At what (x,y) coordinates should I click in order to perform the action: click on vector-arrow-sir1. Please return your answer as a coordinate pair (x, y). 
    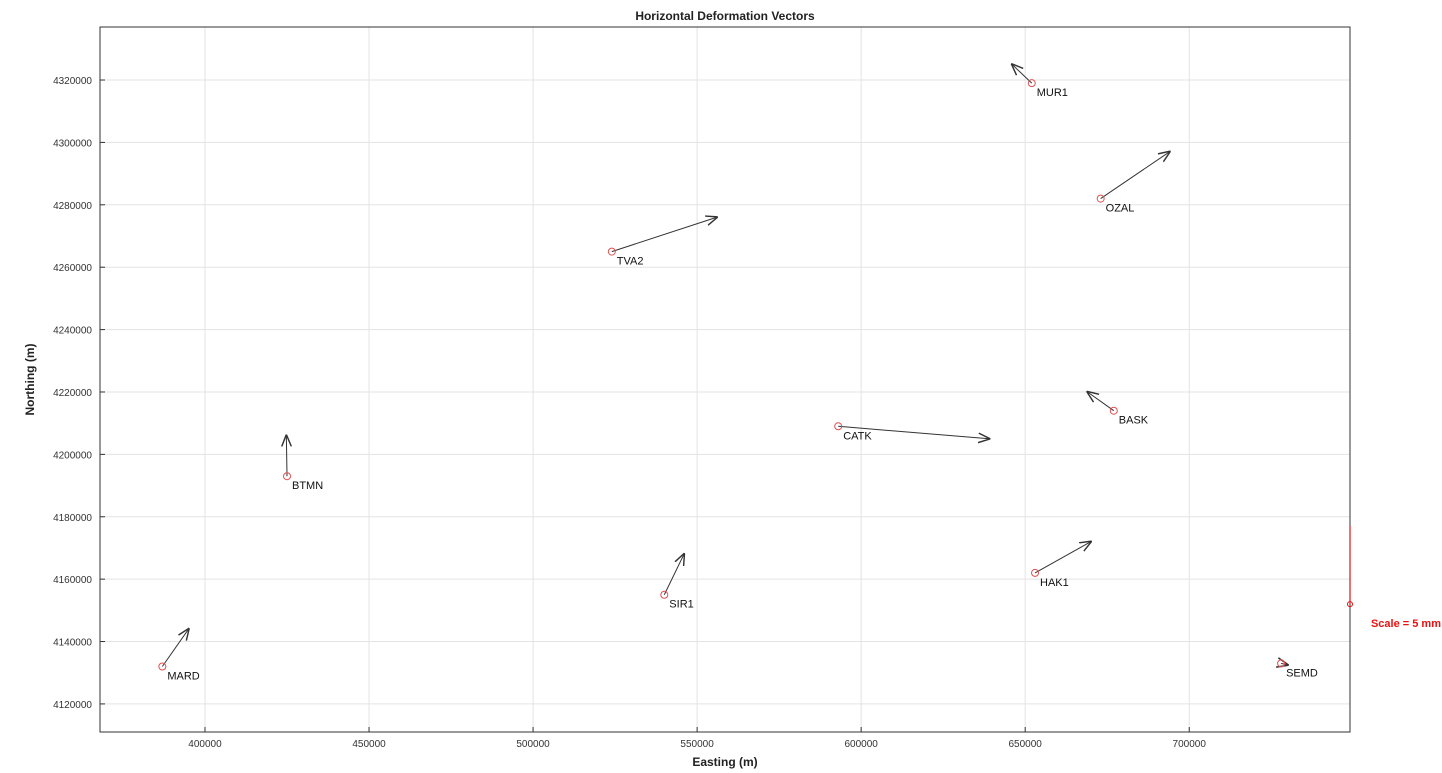
    Looking at the image, I should click on (674, 574).